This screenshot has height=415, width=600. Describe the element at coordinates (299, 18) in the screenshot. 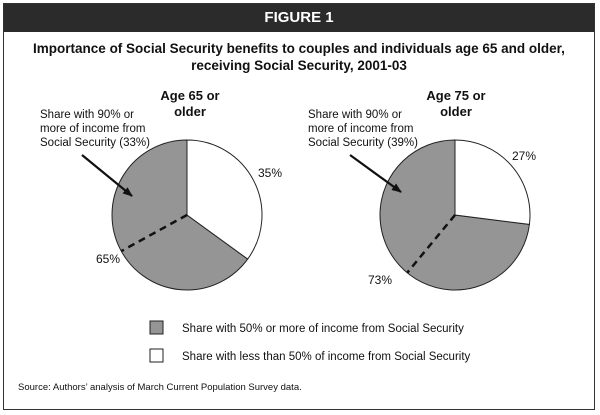

I see `figure-label: FIGURE 1` at that location.